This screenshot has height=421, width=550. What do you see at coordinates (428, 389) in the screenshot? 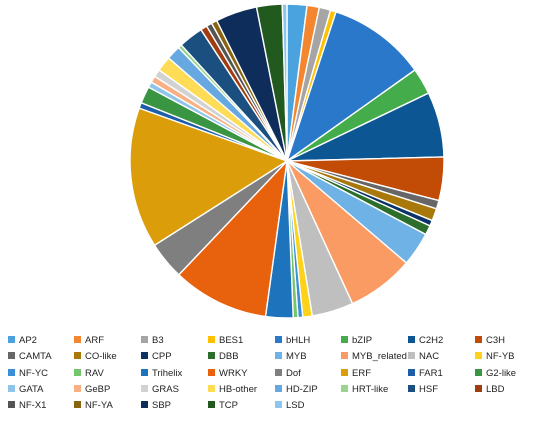
I see `legend-label: HSF` at bounding box center [428, 389].